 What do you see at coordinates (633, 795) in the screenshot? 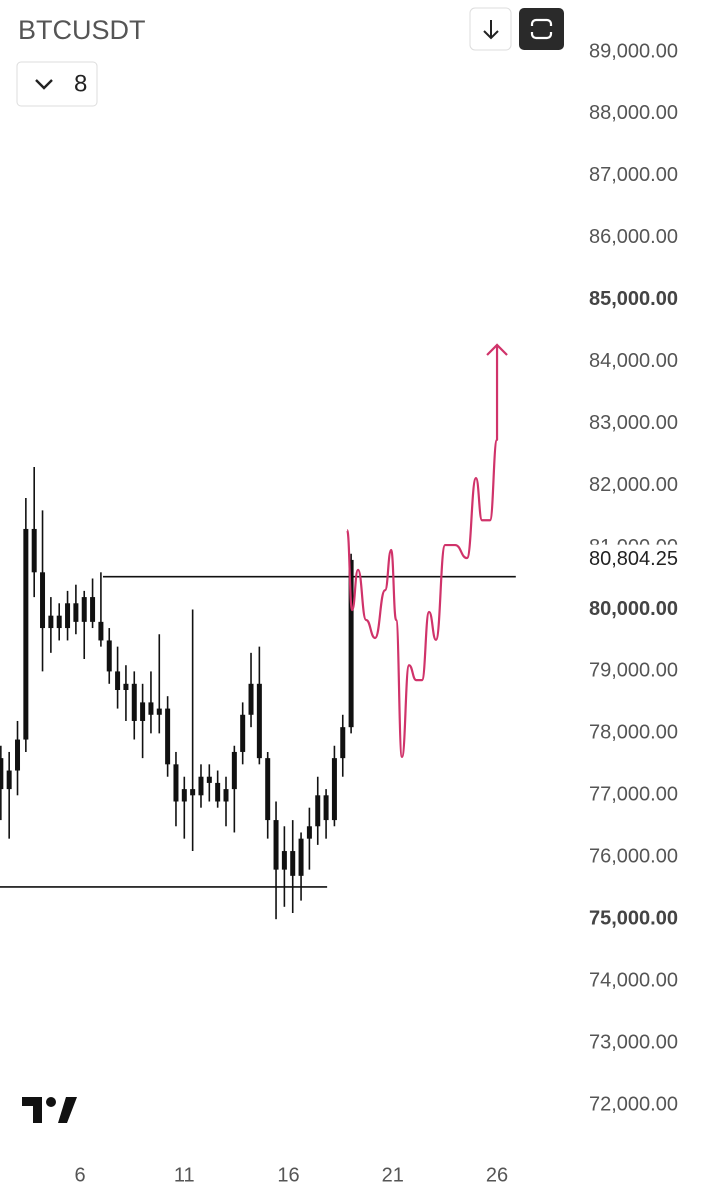
I see `y-tick-label: 77,000.00` at bounding box center [633, 795].